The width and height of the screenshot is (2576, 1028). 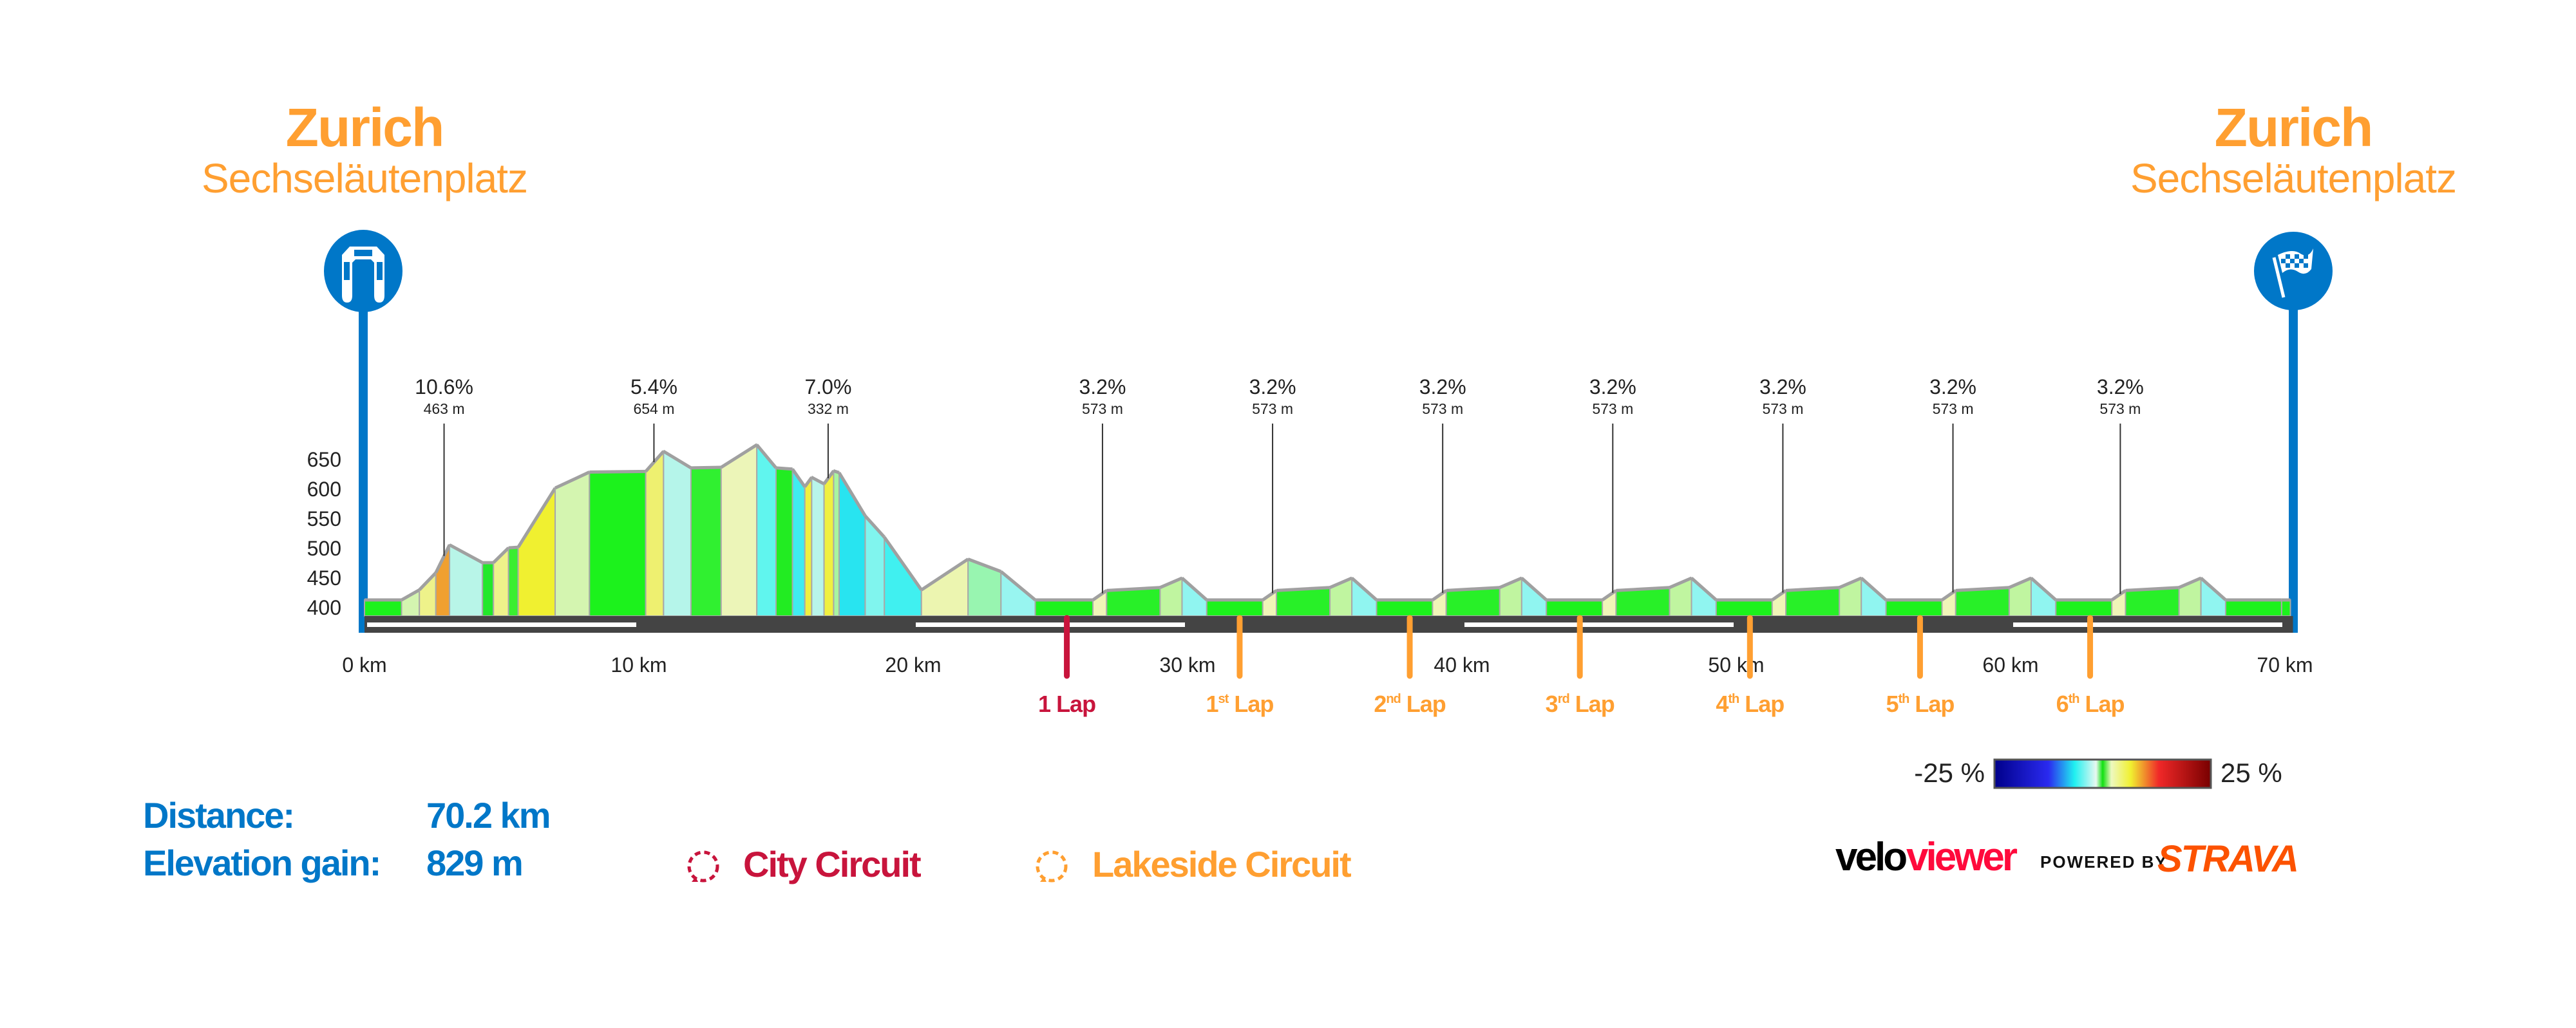 What do you see at coordinates (324, 459) in the screenshot?
I see `y-tick-label: 650` at bounding box center [324, 459].